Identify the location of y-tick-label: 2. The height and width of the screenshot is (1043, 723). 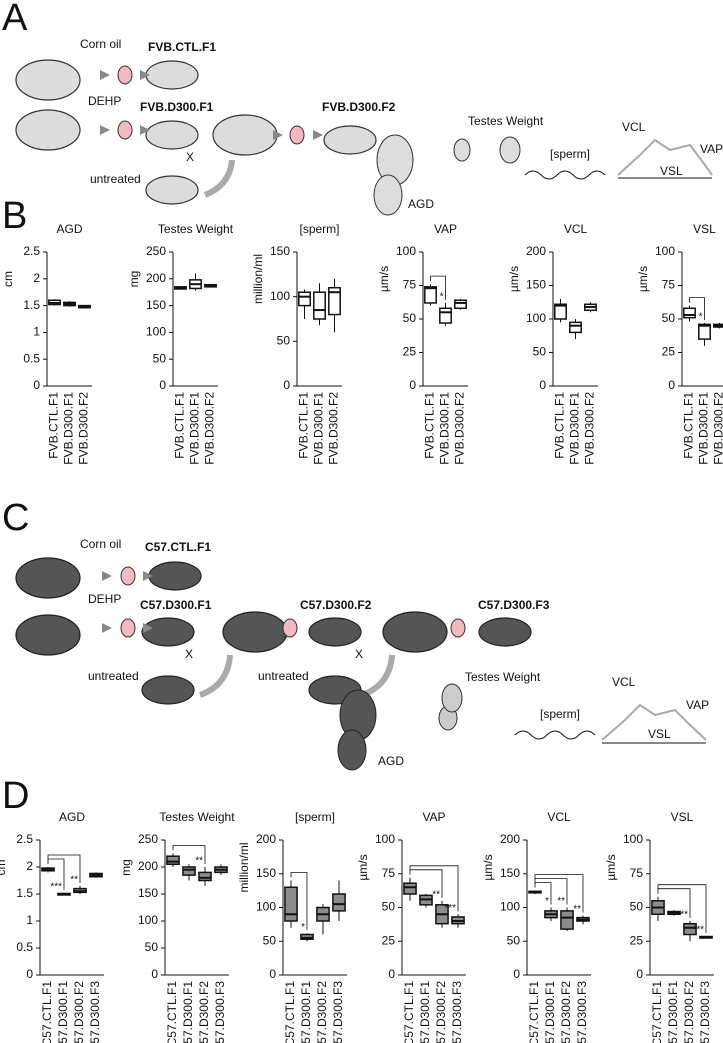
(29, 866).